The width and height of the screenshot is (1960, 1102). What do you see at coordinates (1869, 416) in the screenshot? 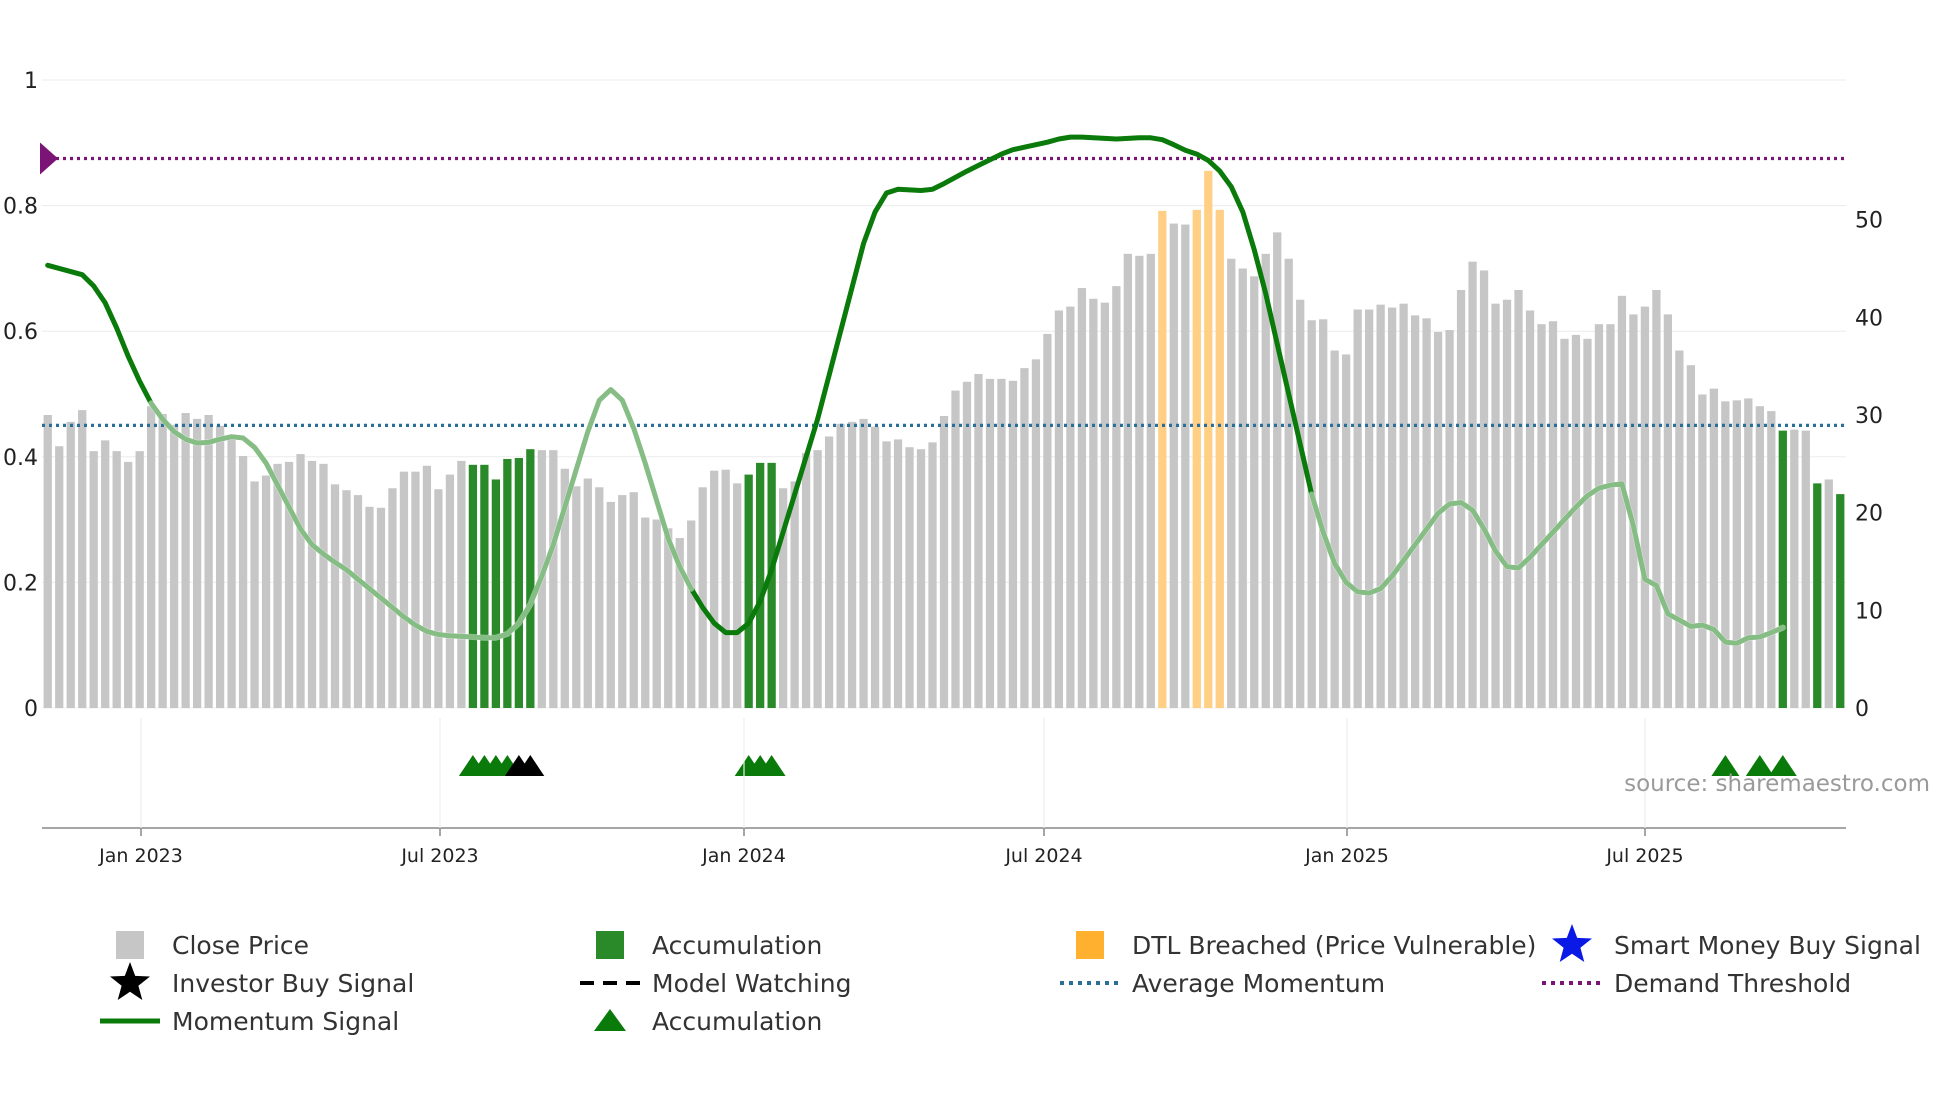
I see `right-tick-label: 30` at bounding box center [1869, 416].